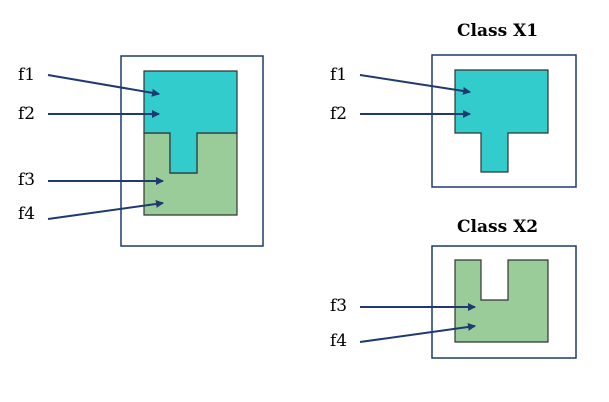 This screenshot has height=402, width=609. I want to click on combined-arrow-f1, so click(103, 85).